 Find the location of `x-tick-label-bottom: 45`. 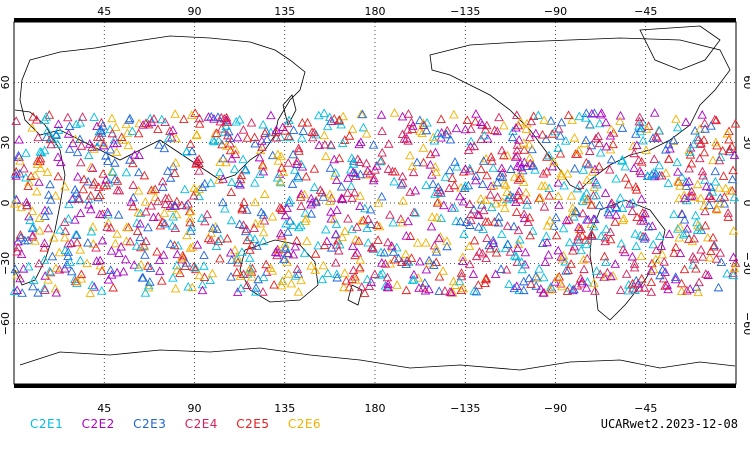

x-tick-label-bottom: 45 is located at coordinates (104, 408).